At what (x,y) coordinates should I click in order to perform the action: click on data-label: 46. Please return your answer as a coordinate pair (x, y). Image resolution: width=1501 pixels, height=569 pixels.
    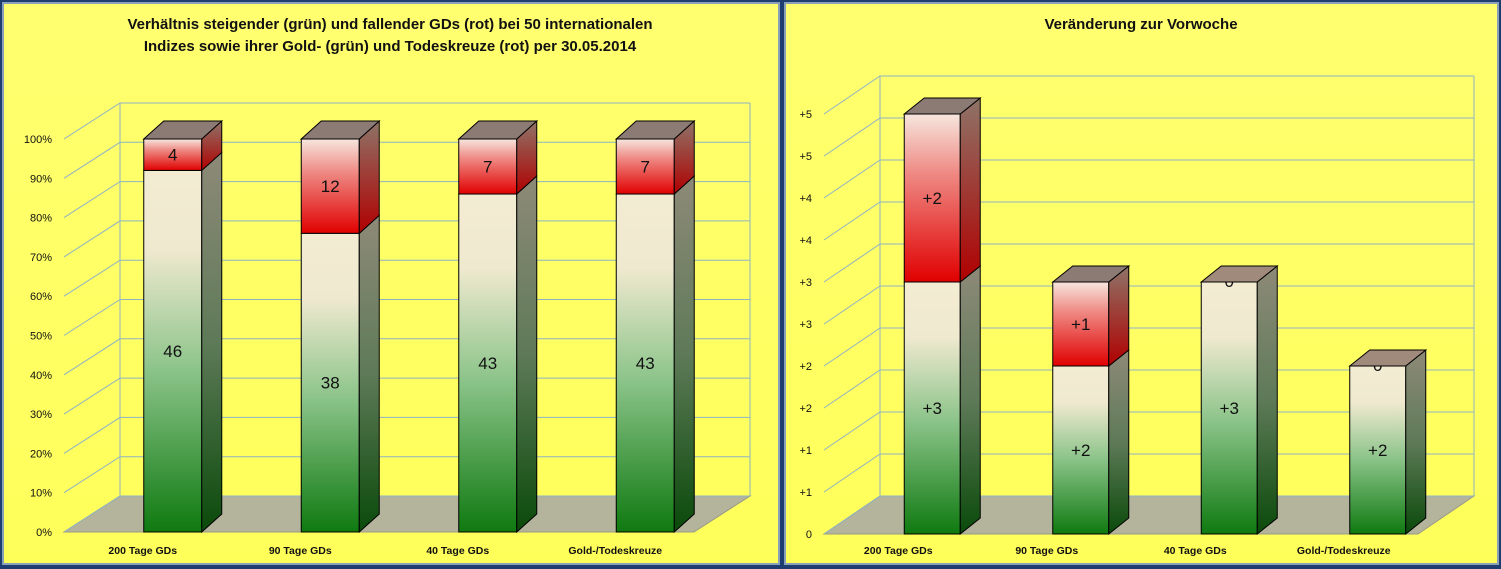
    Looking at the image, I should click on (172, 351).